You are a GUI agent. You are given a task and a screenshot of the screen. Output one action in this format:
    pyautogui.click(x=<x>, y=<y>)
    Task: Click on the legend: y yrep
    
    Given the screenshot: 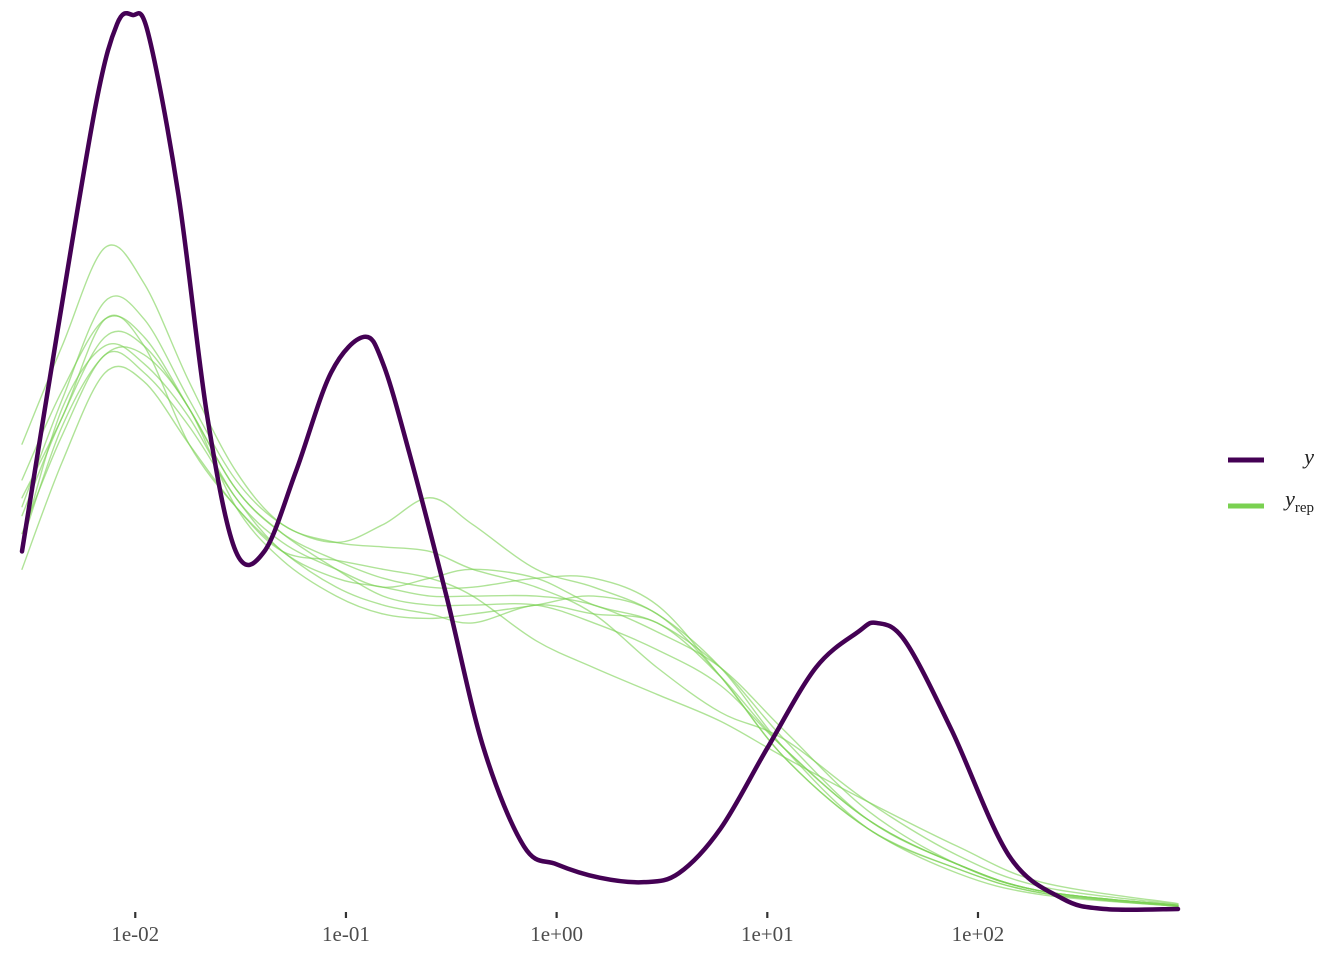 What is the action you would take?
    pyautogui.click(x=1271, y=480)
    